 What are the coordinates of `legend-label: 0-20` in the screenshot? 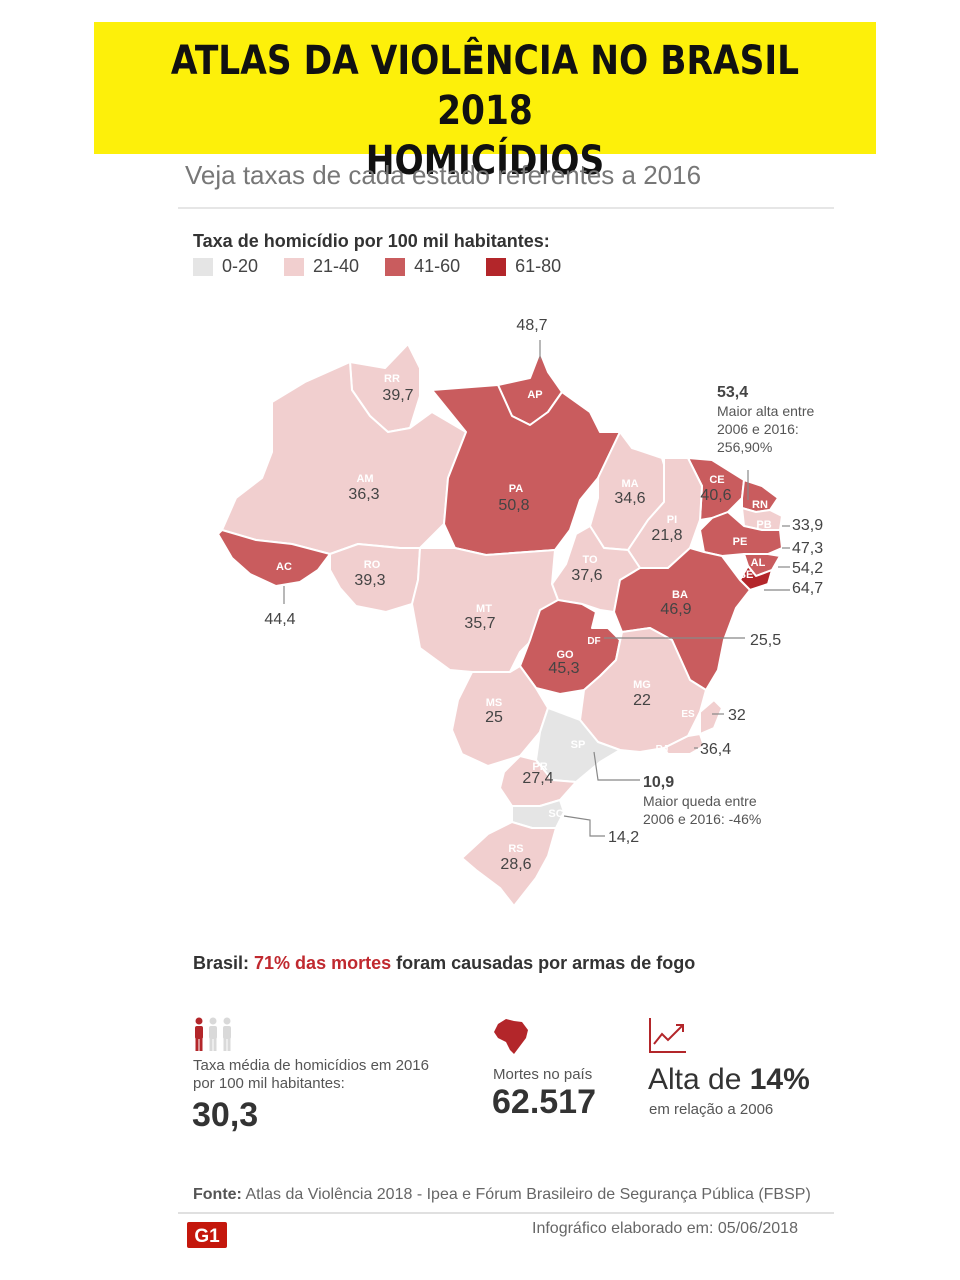 It's located at (240, 266).